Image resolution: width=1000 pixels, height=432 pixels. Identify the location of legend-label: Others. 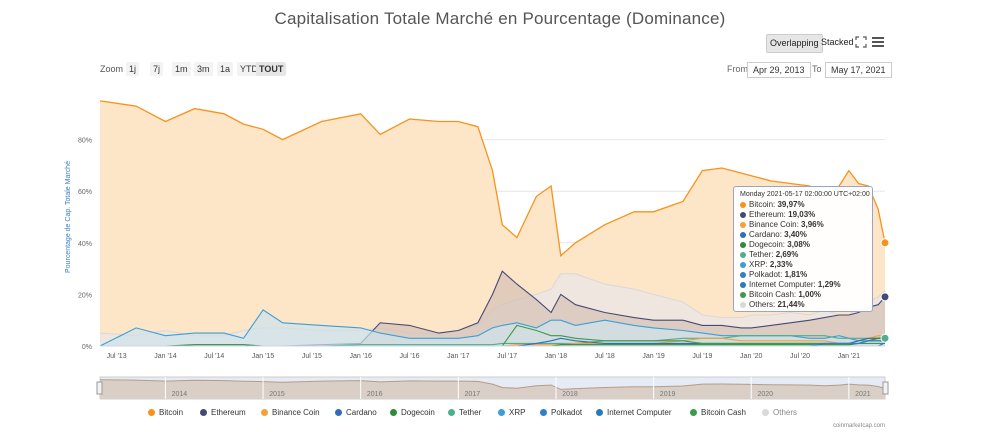
(785, 412).